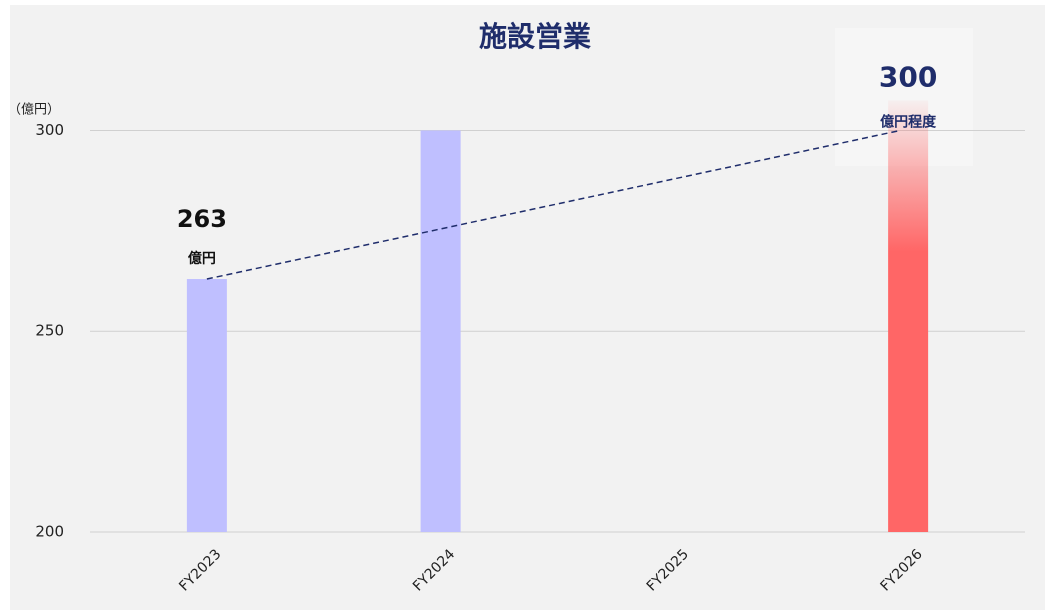 The height and width of the screenshot is (615, 1058). What do you see at coordinates (202, 219) in the screenshot?
I see `data-label: 263` at bounding box center [202, 219].